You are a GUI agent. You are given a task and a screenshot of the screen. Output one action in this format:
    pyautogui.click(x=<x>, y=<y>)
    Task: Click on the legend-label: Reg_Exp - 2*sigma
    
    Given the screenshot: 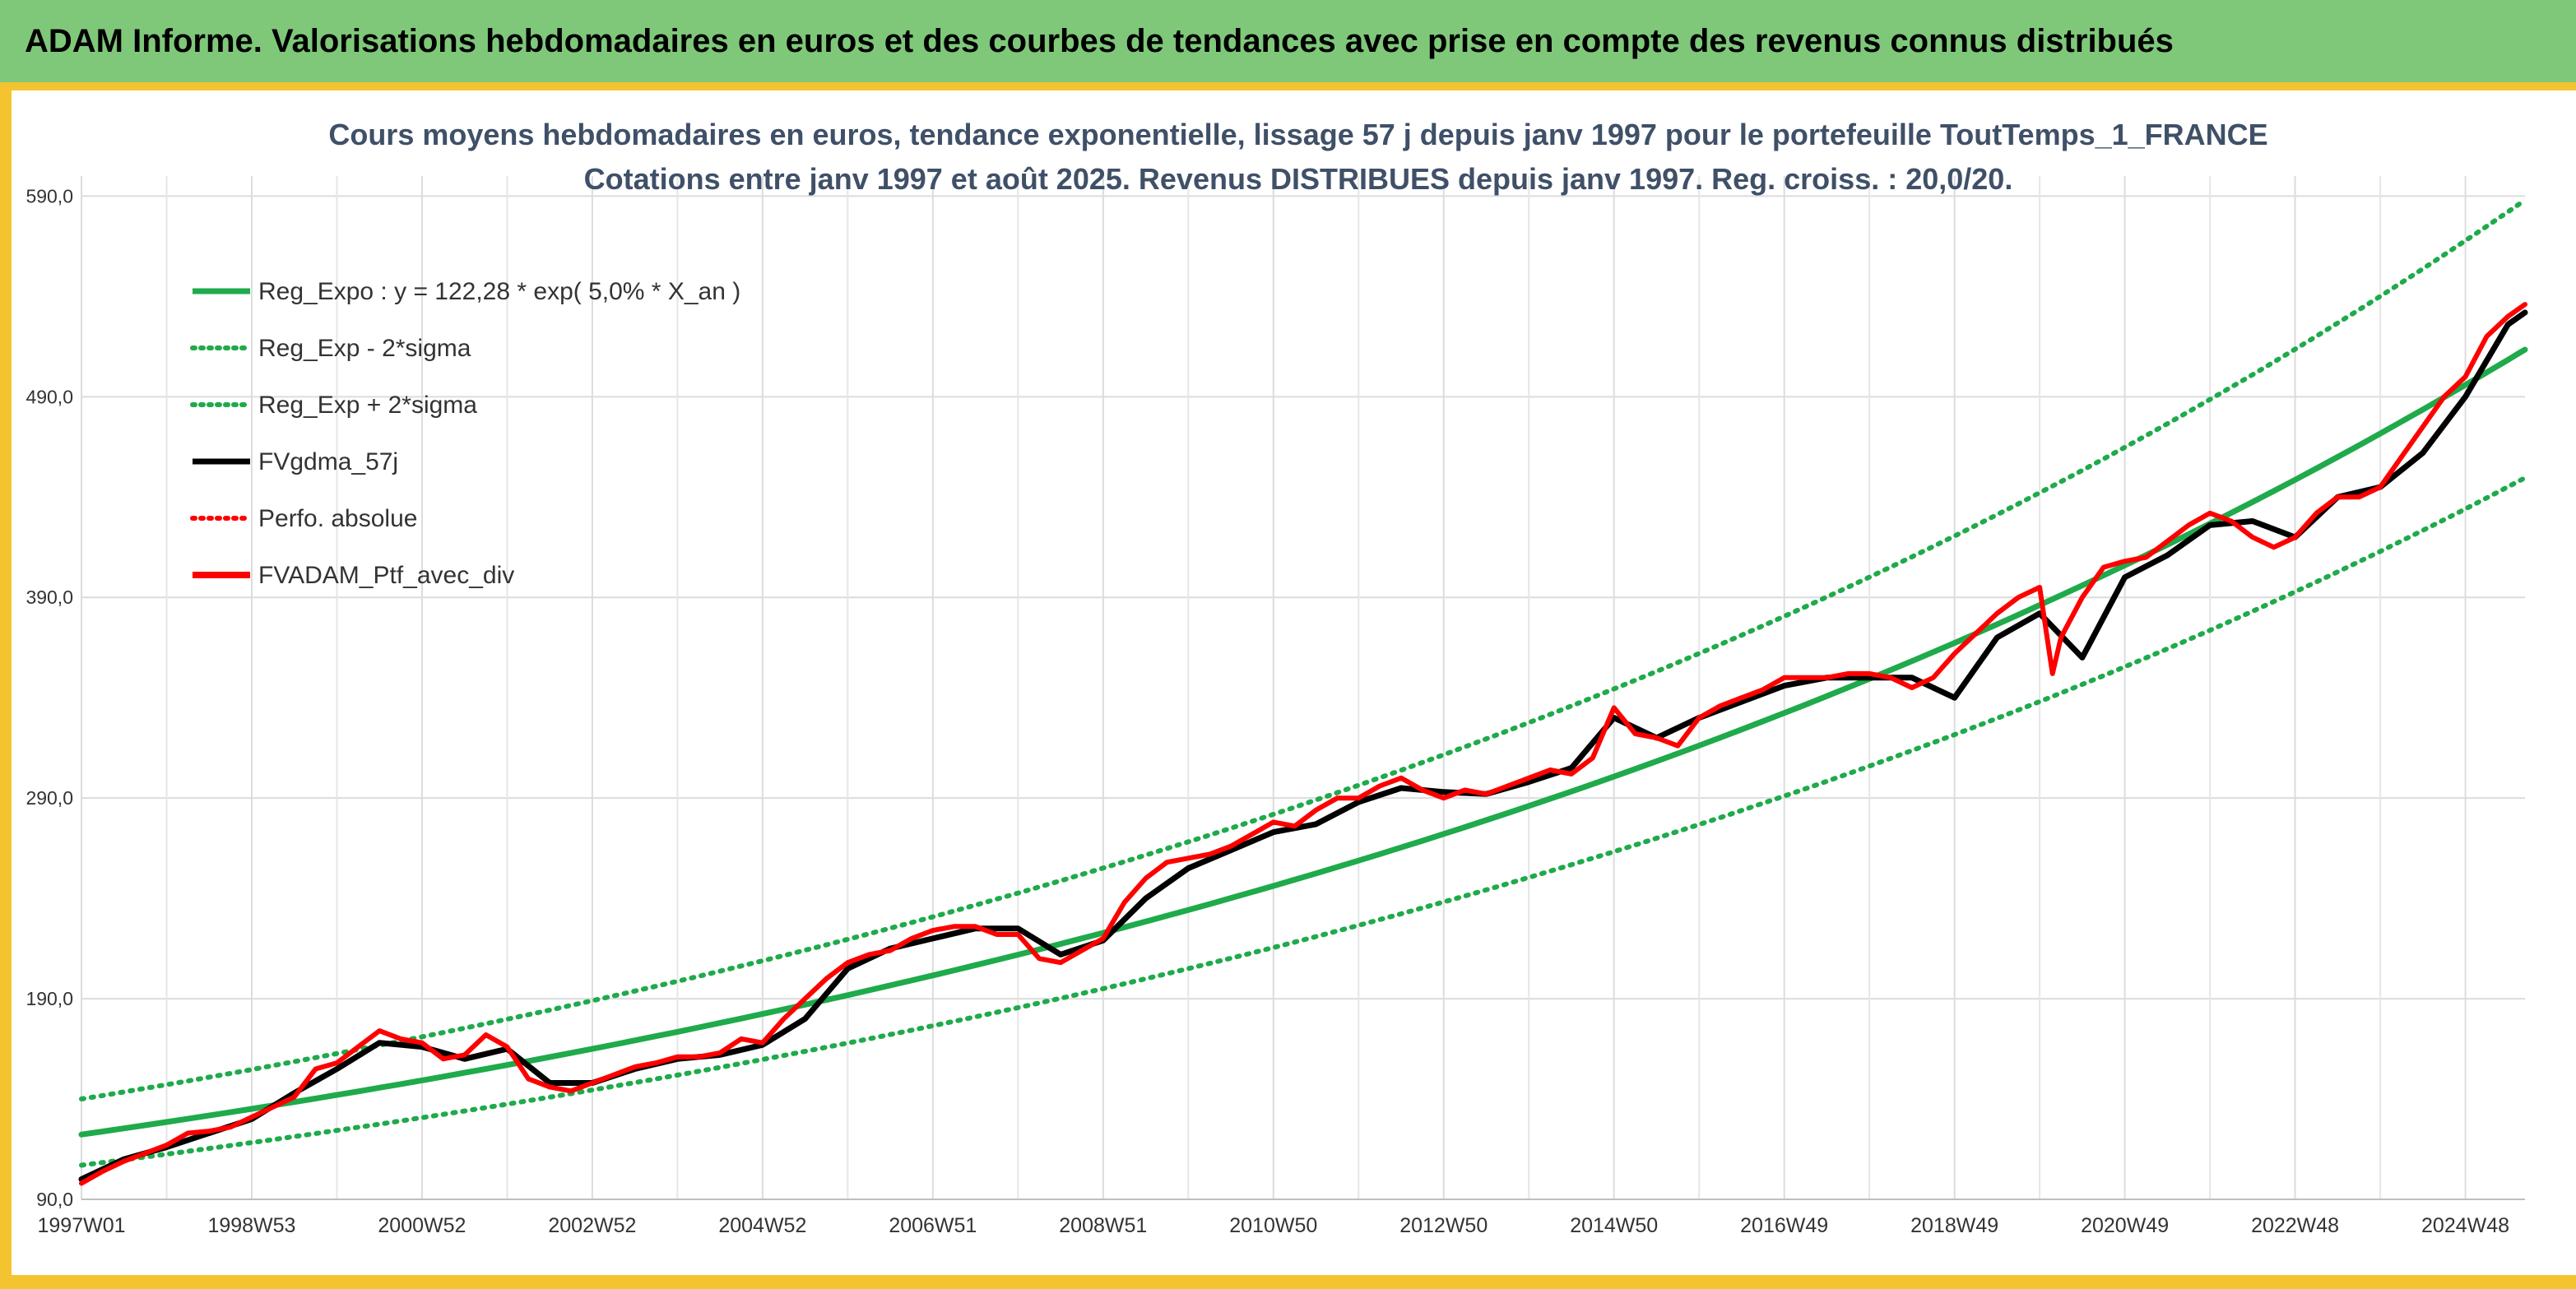 What is the action you would take?
    pyautogui.click(x=365, y=348)
    